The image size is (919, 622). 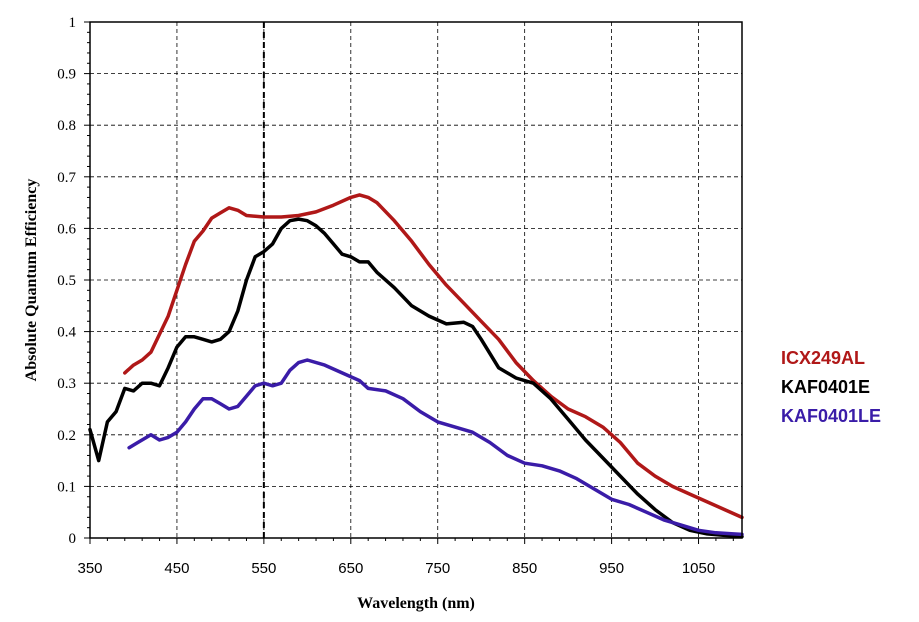 I want to click on x-tick-label: 350, so click(x=89, y=568).